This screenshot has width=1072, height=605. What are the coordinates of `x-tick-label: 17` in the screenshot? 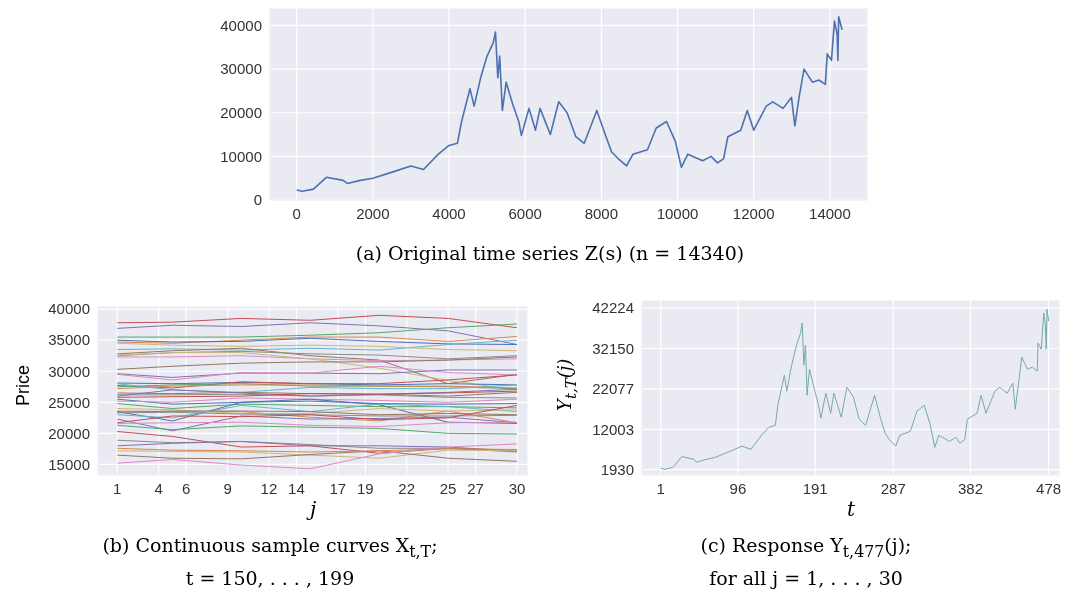 It's located at (338, 488).